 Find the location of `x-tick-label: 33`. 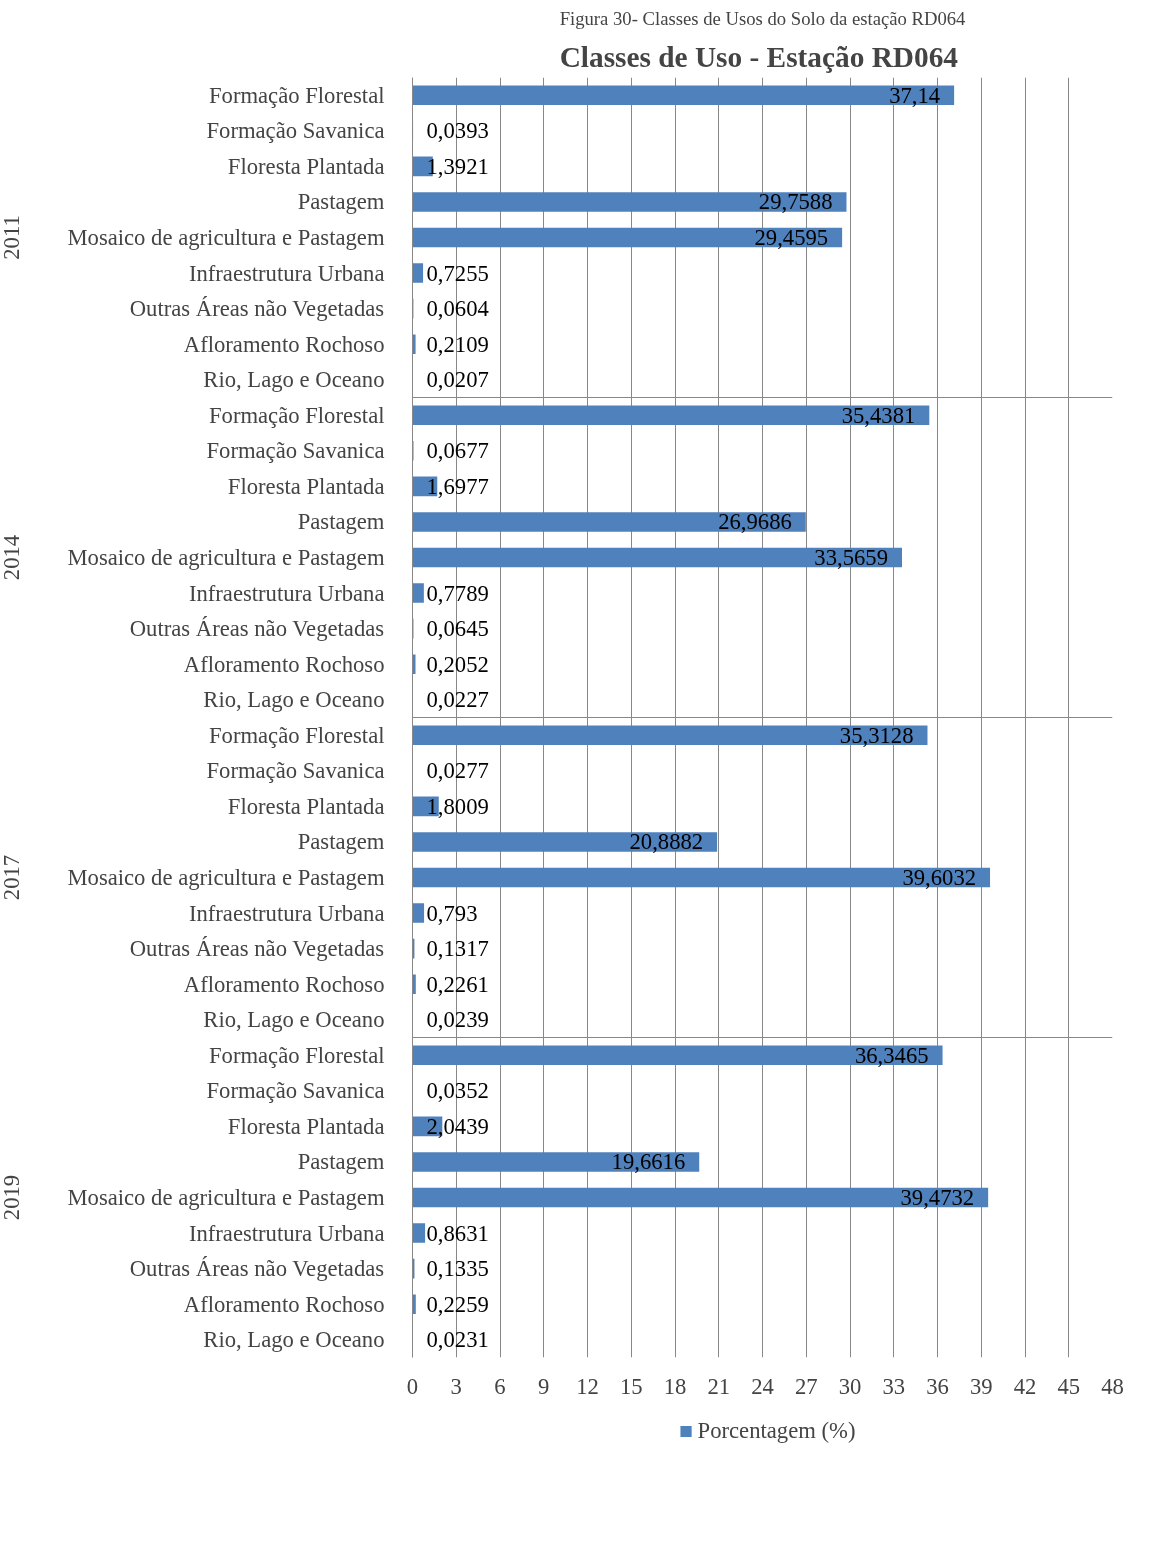

x-tick-label: 33 is located at coordinates (894, 1386).